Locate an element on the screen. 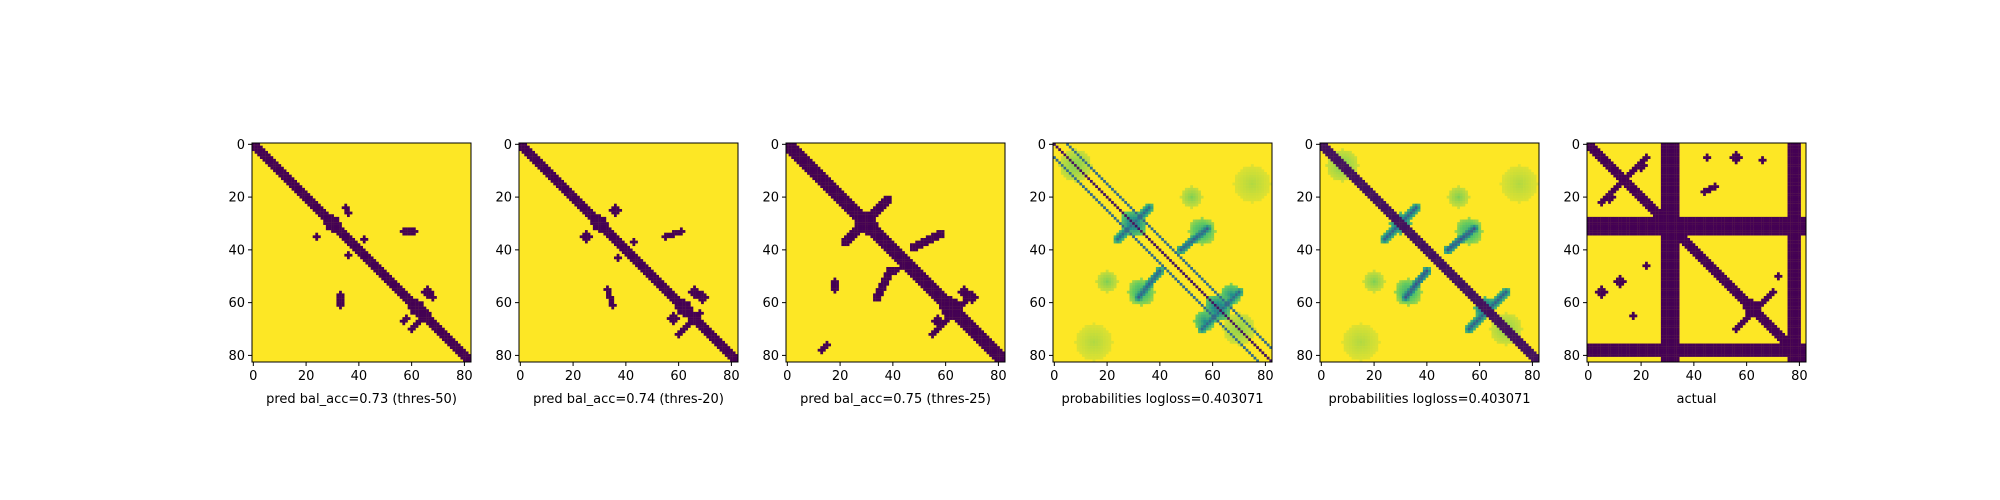 This screenshot has height=500, width=2000. panel-xlabel: pred bal_acc=0.74 (thres-20) is located at coordinates (628, 399).